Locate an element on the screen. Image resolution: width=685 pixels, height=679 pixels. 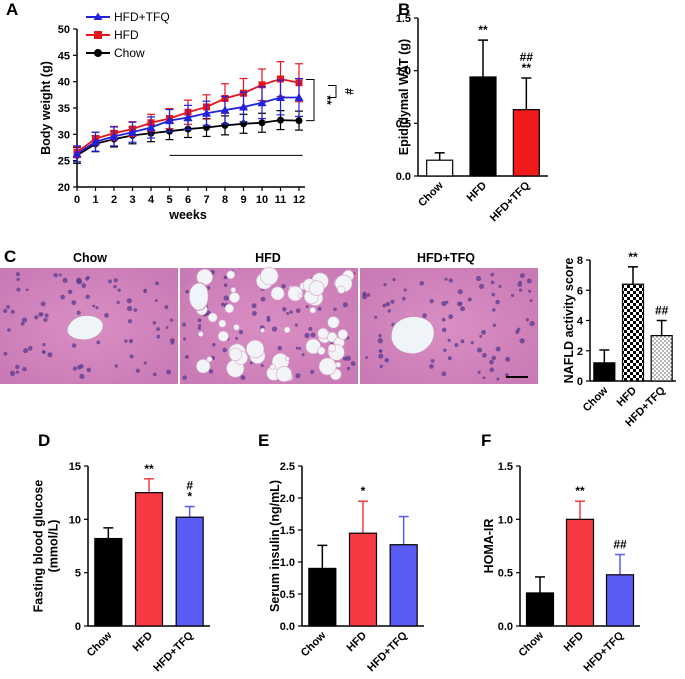
series-hfd-tfq is located at coordinates (188, 120).